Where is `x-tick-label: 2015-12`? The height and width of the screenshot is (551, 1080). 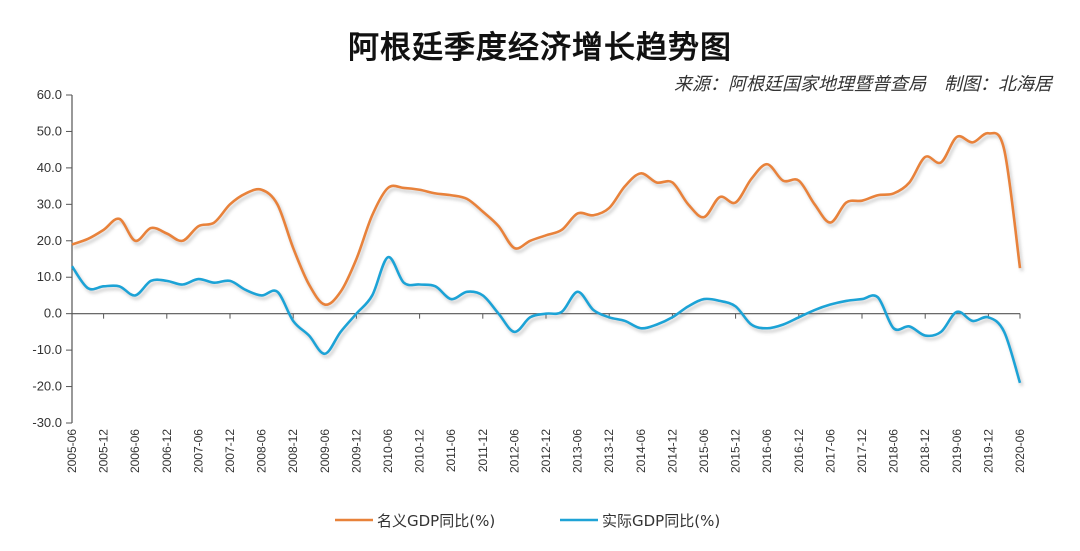 x-tick-label: 2015-12 is located at coordinates (736, 451).